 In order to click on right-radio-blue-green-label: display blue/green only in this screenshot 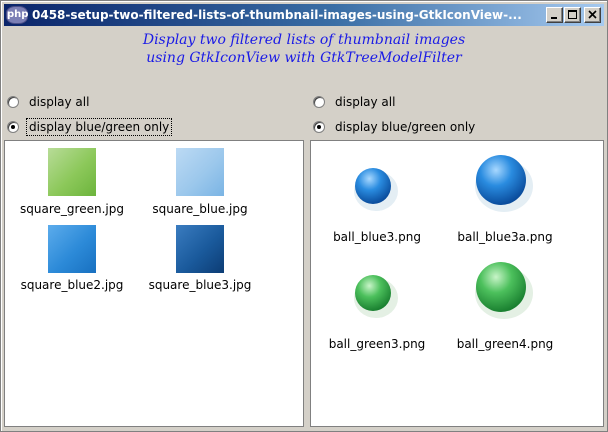, I will do `click(405, 127)`.